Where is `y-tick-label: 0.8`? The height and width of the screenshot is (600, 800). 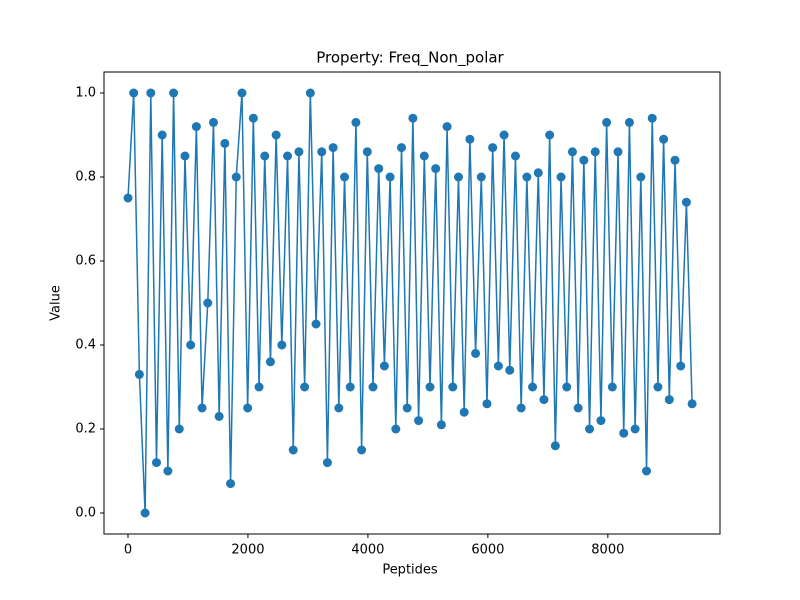 y-tick-label: 0.8 is located at coordinates (85, 177).